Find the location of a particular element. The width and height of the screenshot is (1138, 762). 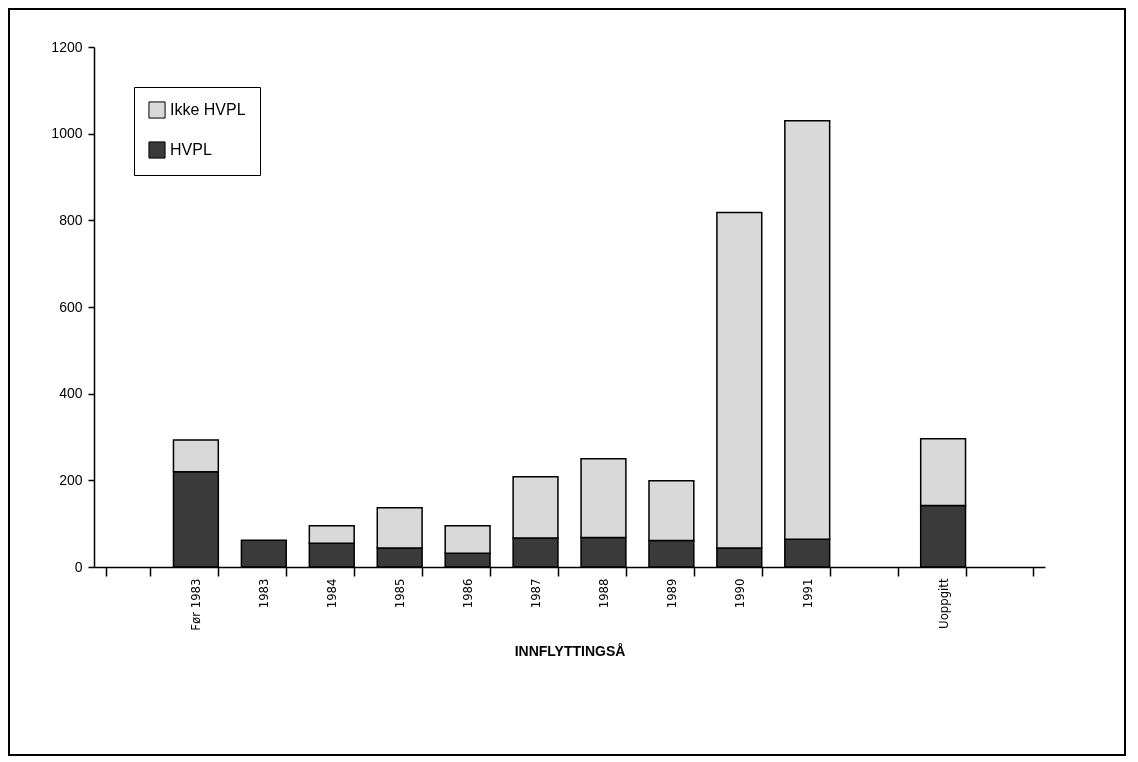

x-tick-label: 1988 is located at coordinates (603, 593).